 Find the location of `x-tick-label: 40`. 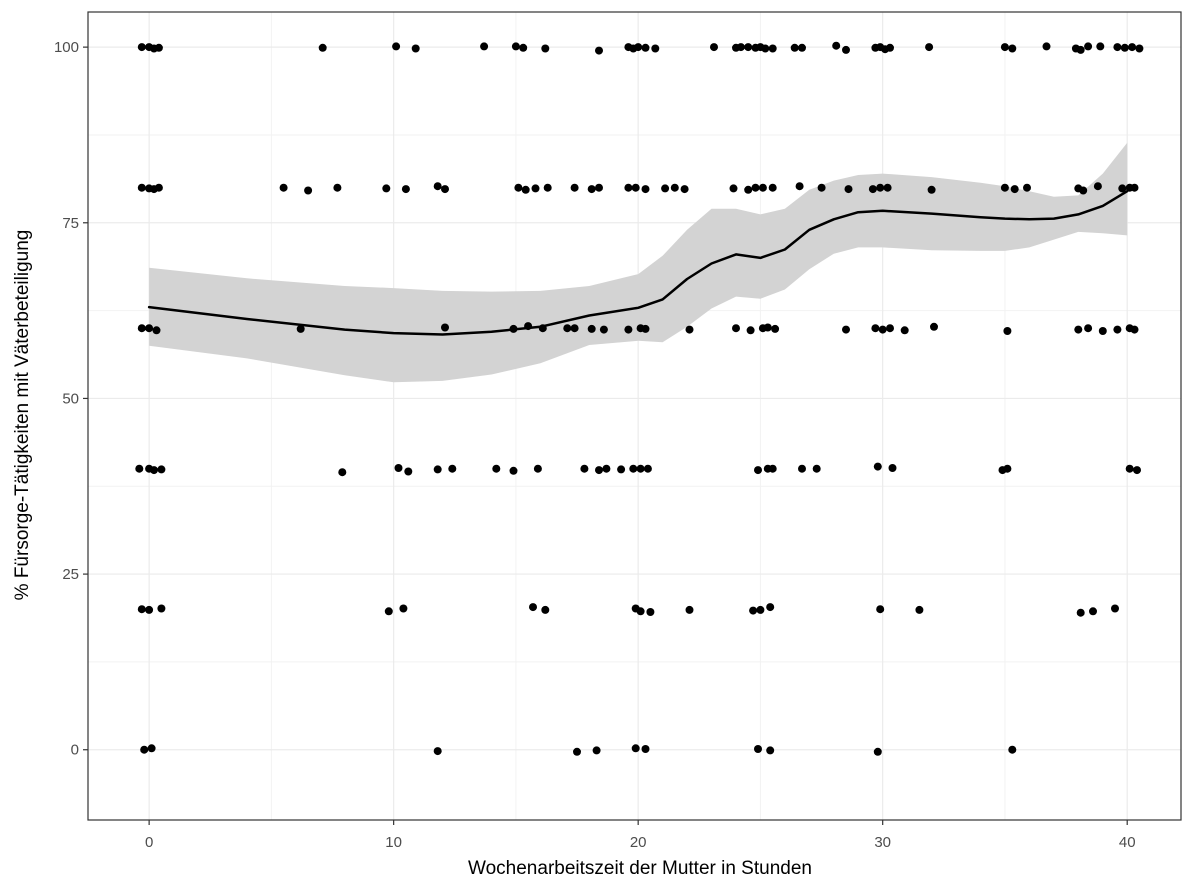

x-tick-label: 40 is located at coordinates (1127, 842).